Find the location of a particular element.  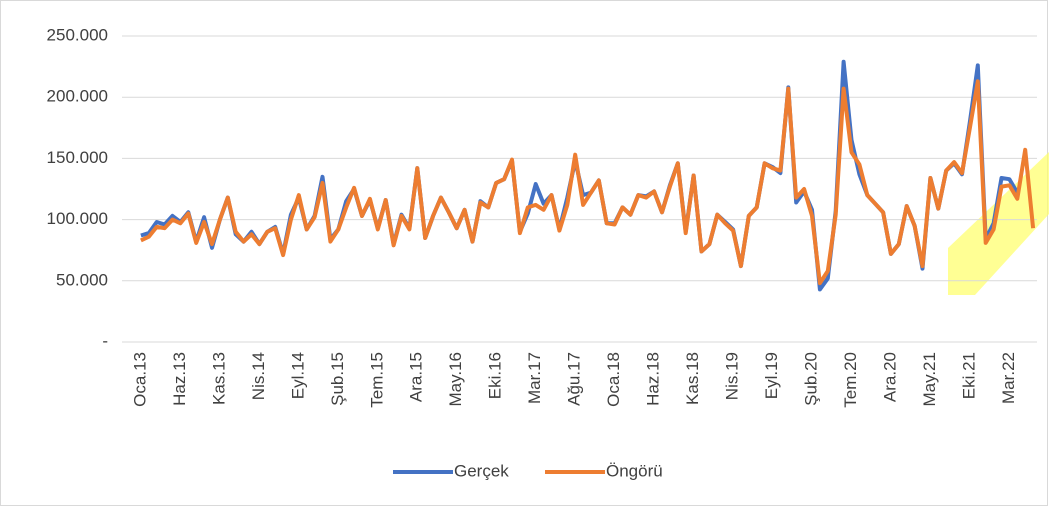

y-tick-label: - is located at coordinates (105, 340).